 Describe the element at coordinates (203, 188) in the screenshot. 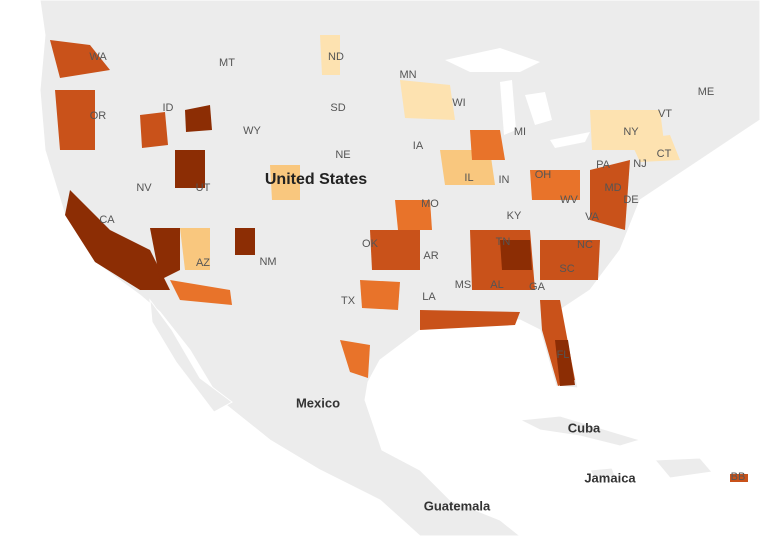

I see `state-label: UT` at that location.